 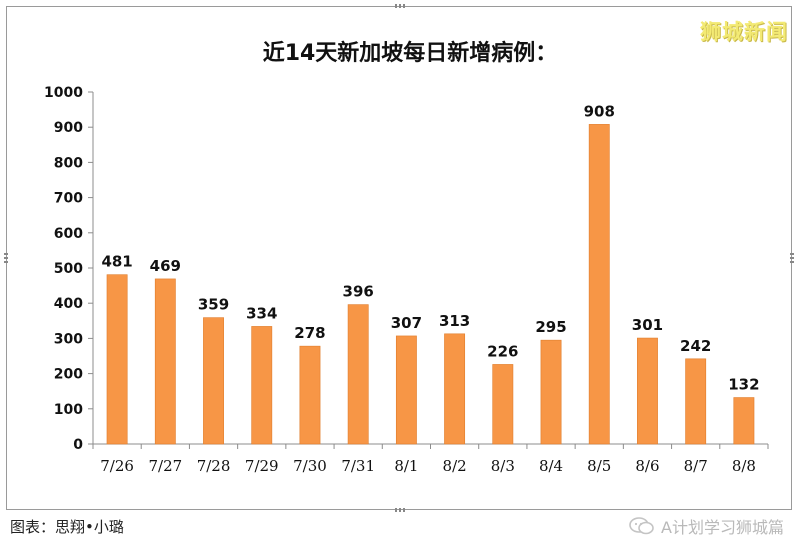 I want to click on x-tick-label: 8/2, so click(x=455, y=466).